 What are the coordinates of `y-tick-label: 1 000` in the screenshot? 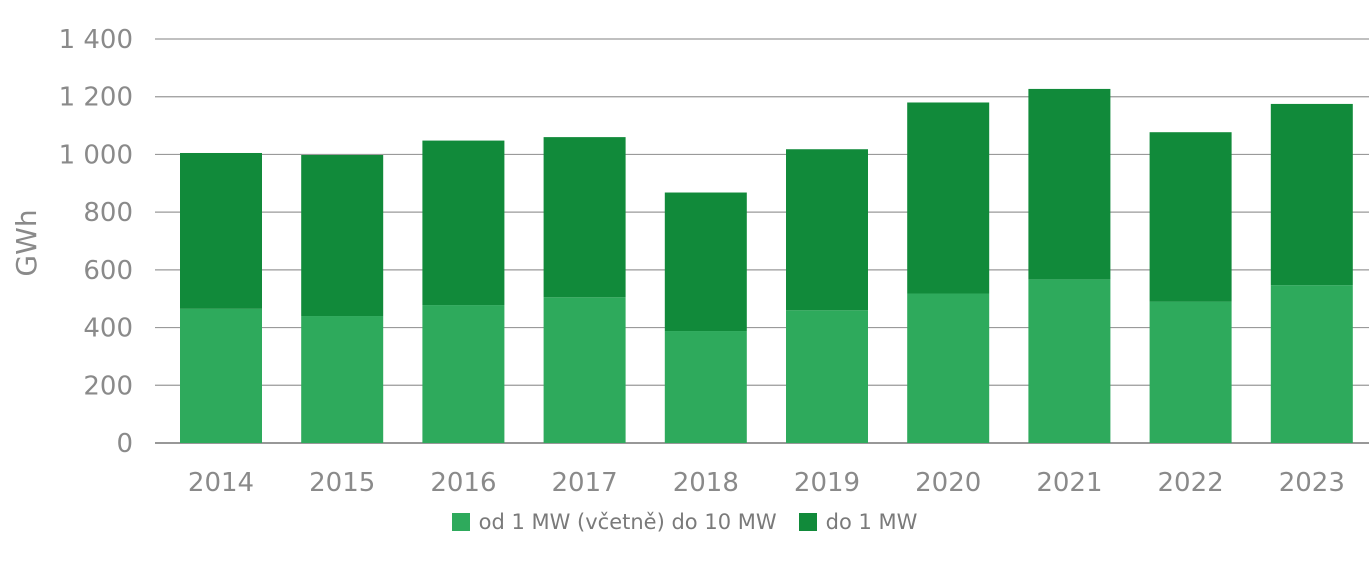 It's located at (96, 155).